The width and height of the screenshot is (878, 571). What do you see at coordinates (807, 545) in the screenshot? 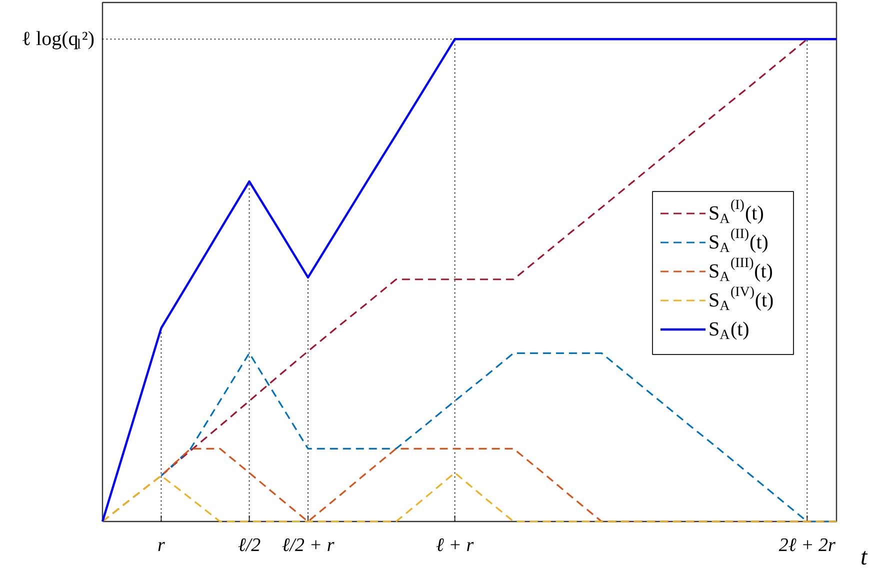
I see `x-tick-label: 2ℓ + 2r` at bounding box center [807, 545].